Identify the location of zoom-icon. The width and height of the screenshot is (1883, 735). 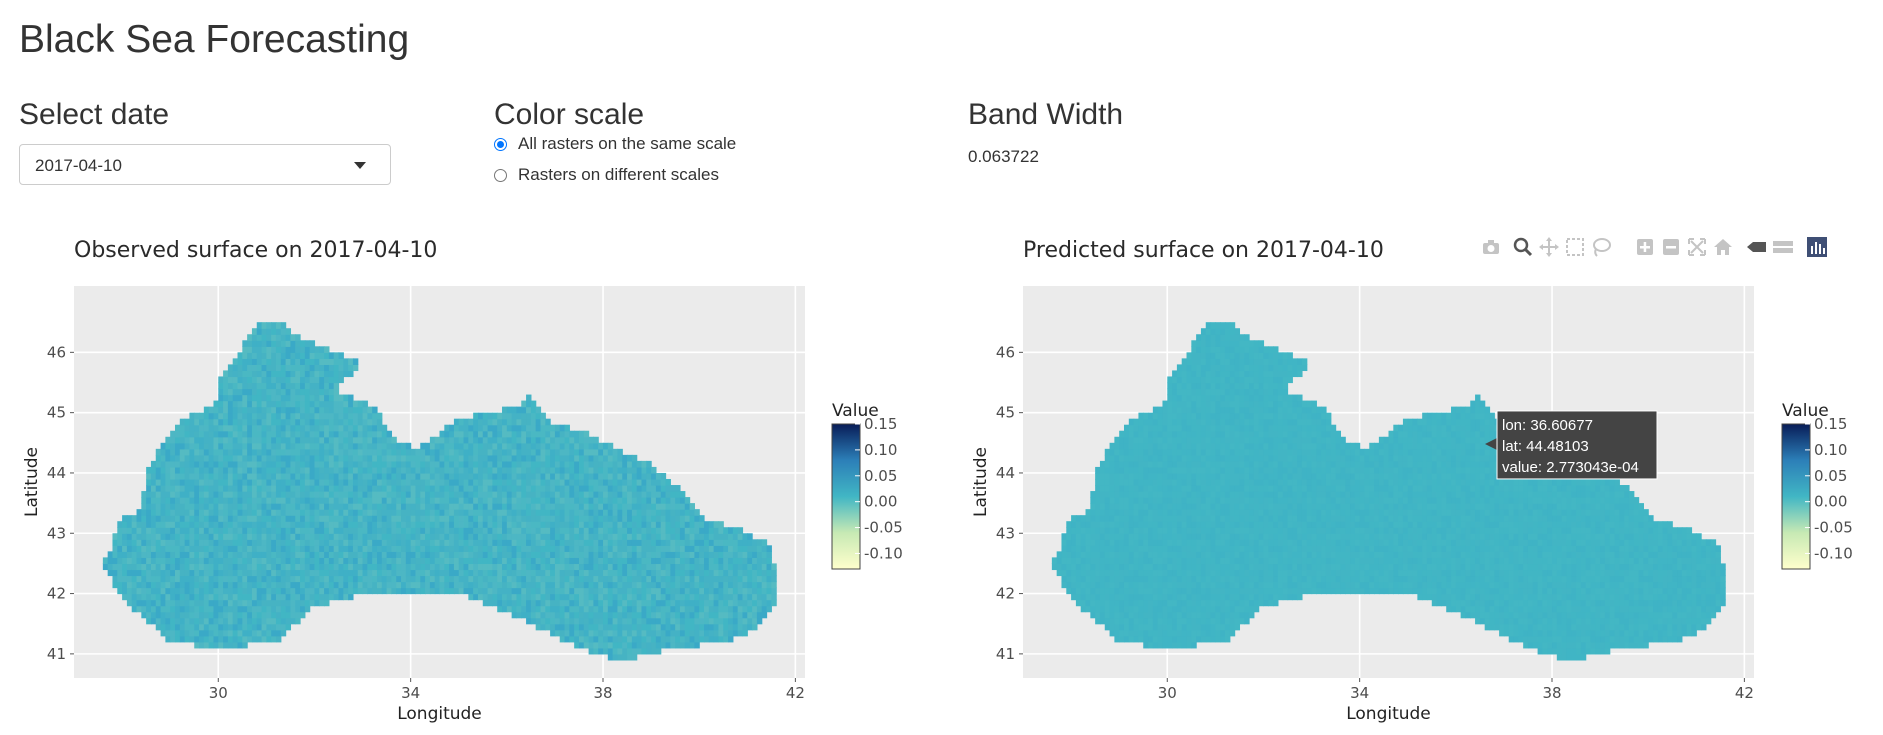
(1523, 247).